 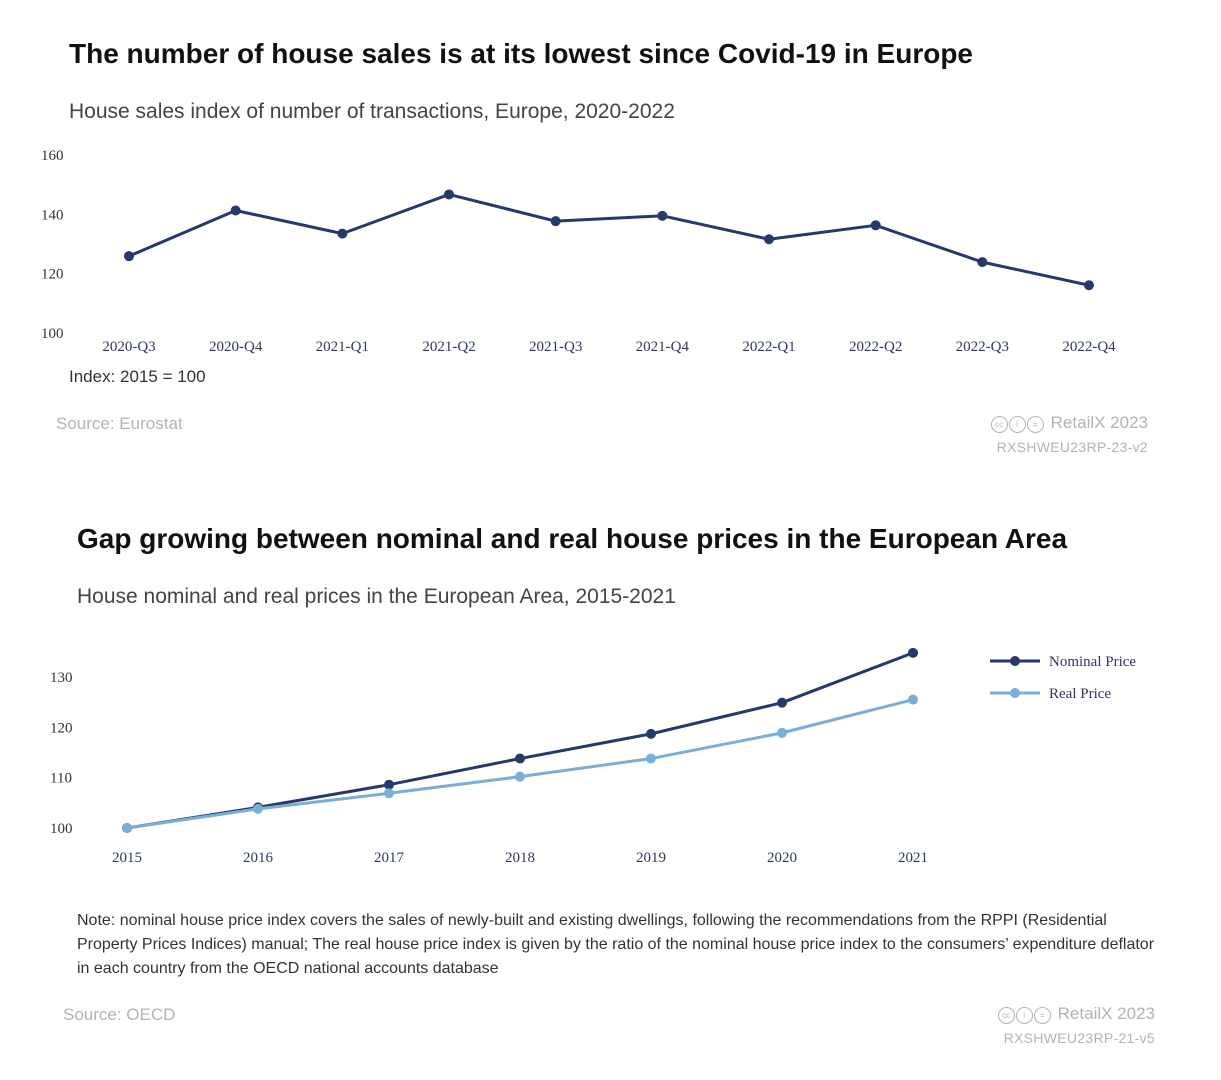 What do you see at coordinates (61, 779) in the screenshot?
I see `c2-y-tick-label: 110` at bounding box center [61, 779].